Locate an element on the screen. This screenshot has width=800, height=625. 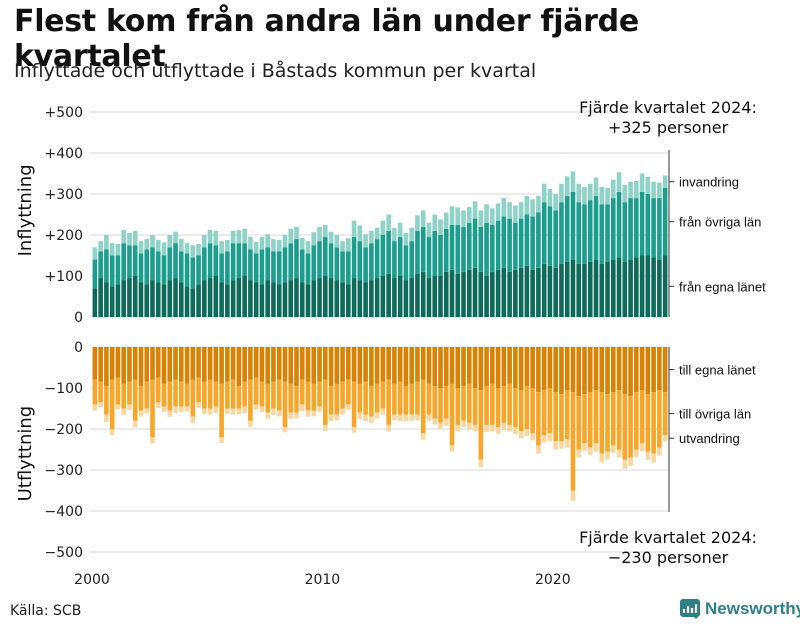
y-tick-label: +500 is located at coordinates (64, 113).